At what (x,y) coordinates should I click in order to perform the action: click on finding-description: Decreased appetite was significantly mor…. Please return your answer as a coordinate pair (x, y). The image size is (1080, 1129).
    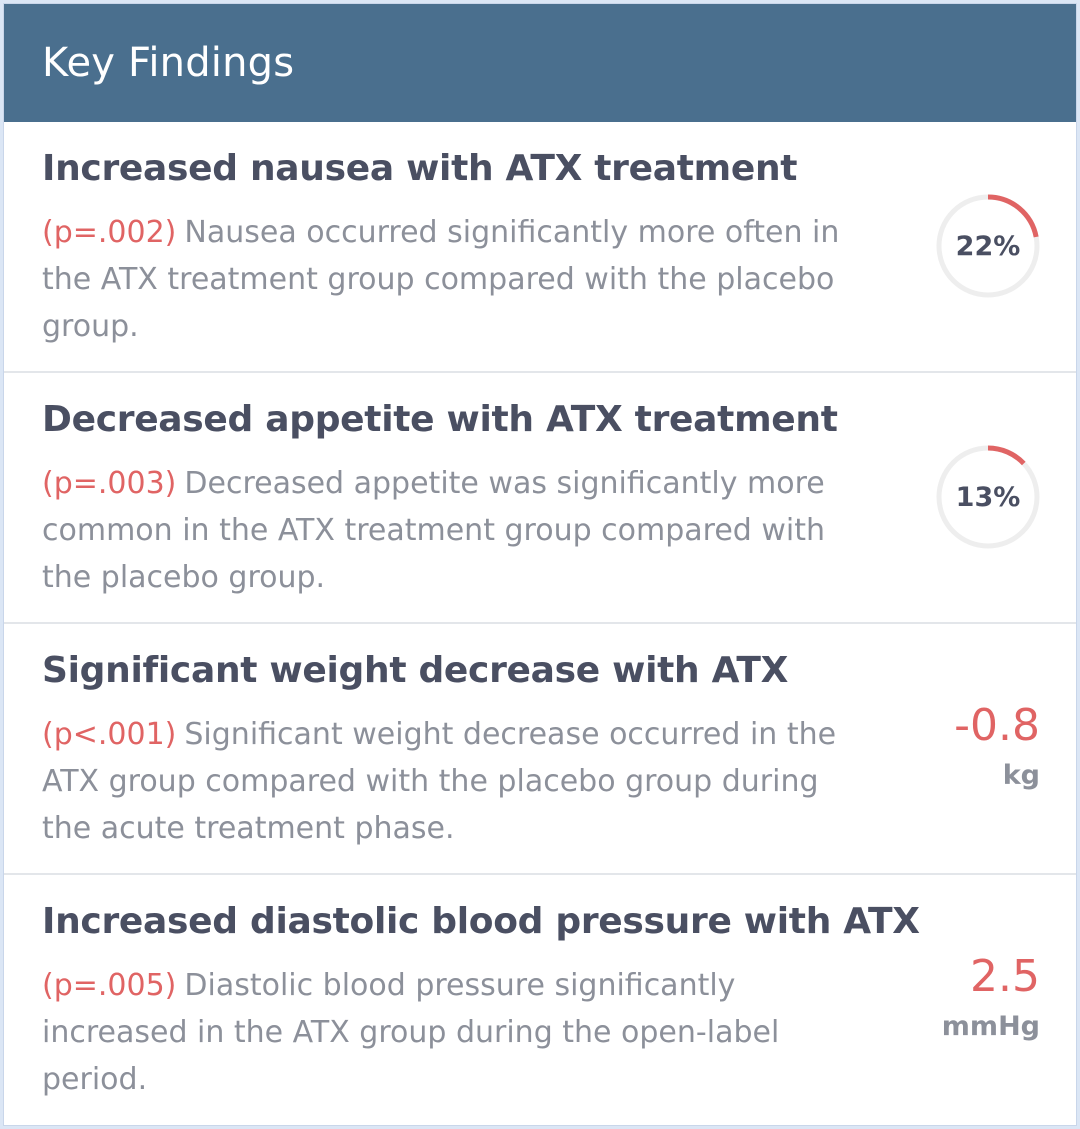
    Looking at the image, I should click on (434, 530).